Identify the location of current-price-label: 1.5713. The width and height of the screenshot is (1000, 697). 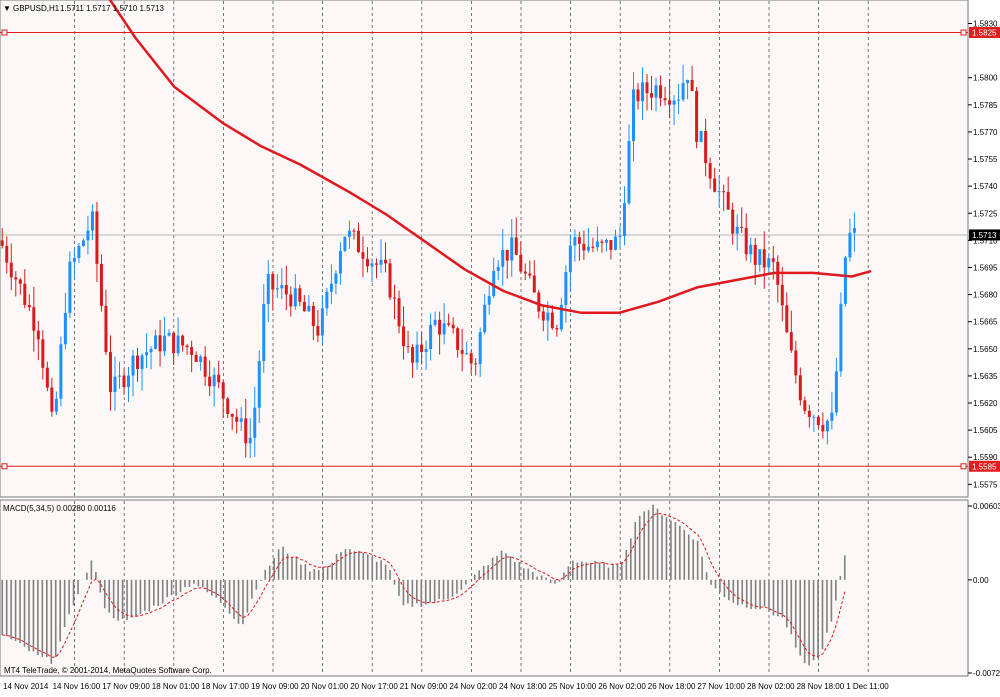
(984, 235).